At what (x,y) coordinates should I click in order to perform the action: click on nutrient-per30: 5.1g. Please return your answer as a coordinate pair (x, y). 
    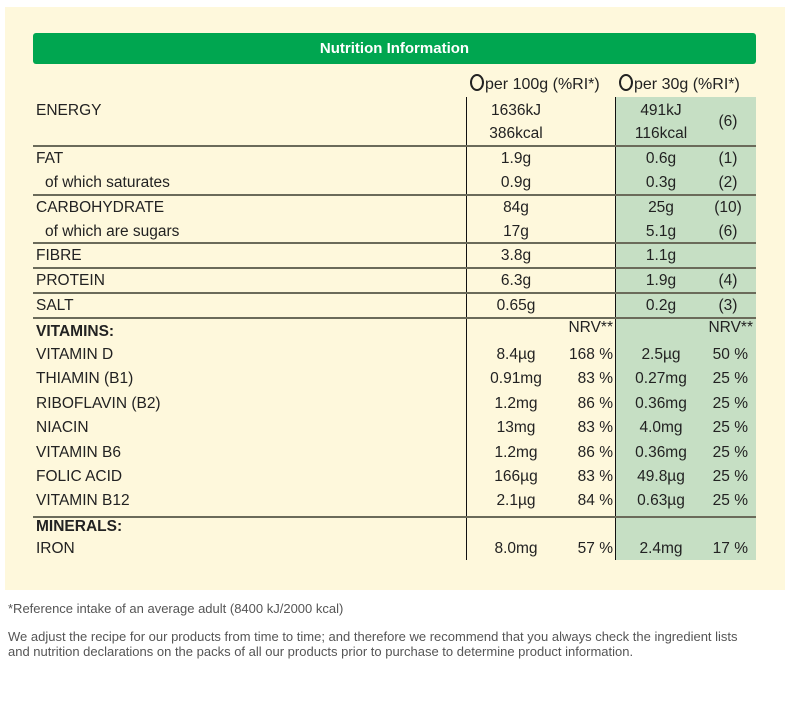
    Looking at the image, I should click on (661, 231).